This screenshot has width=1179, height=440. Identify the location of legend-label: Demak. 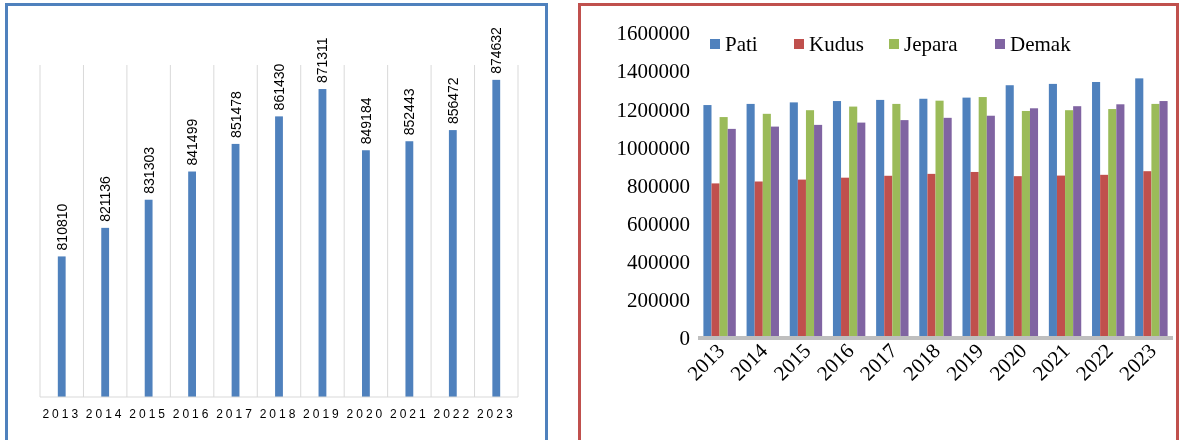
(1041, 44).